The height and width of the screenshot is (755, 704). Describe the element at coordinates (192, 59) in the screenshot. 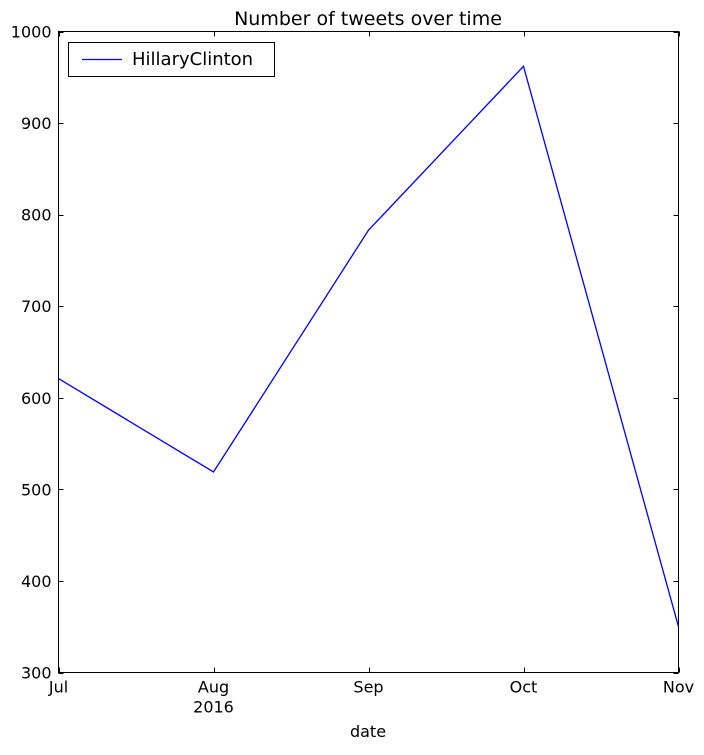

I see `legend-label: HillaryClinton` at that location.